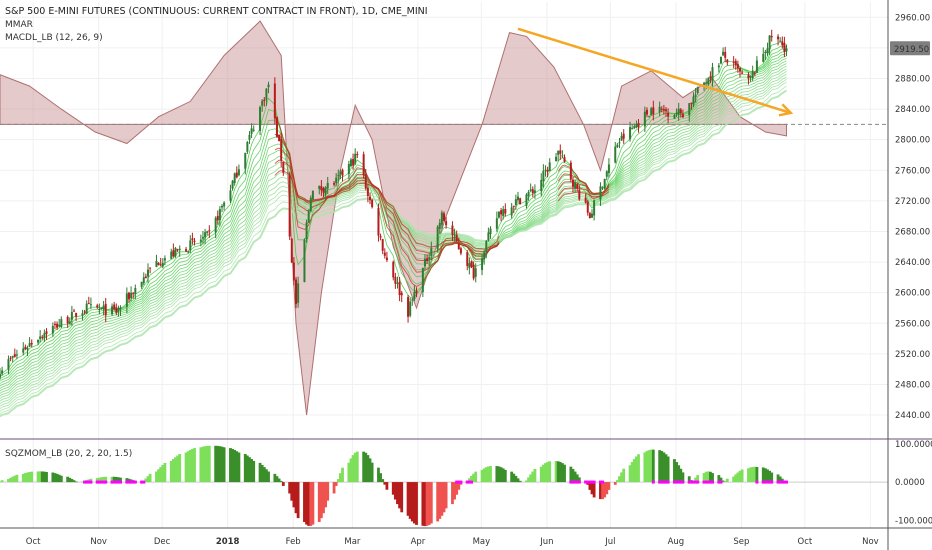 This screenshot has width=932, height=550. Describe the element at coordinates (583, 187) in the screenshot. I see `ribbon-line-red` at that location.